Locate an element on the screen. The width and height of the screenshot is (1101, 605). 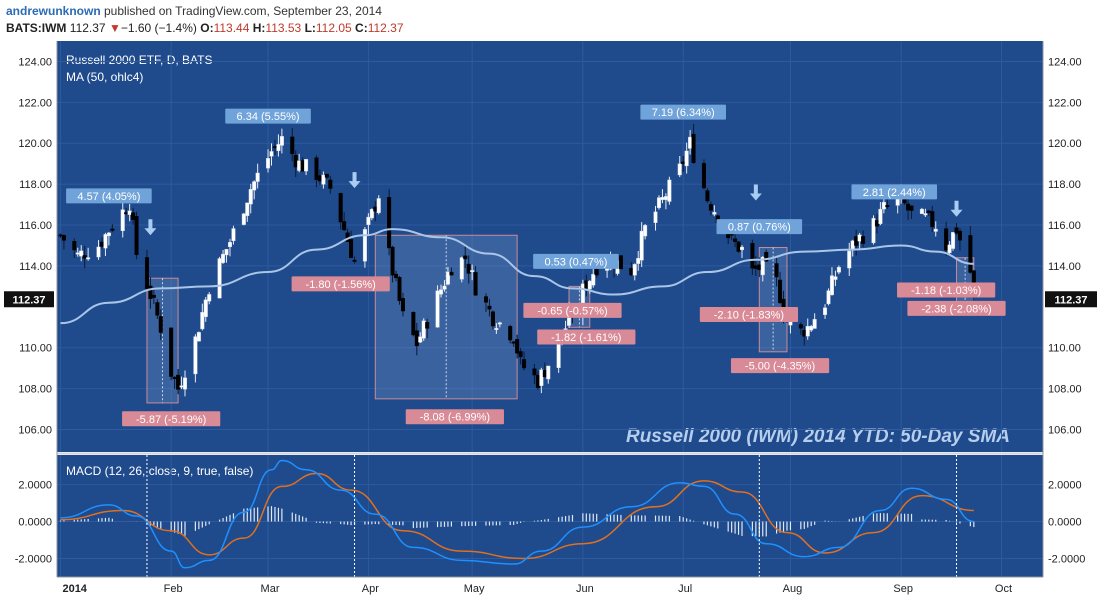
price-axis-tick-right: 124.00 is located at coordinates (1065, 62).